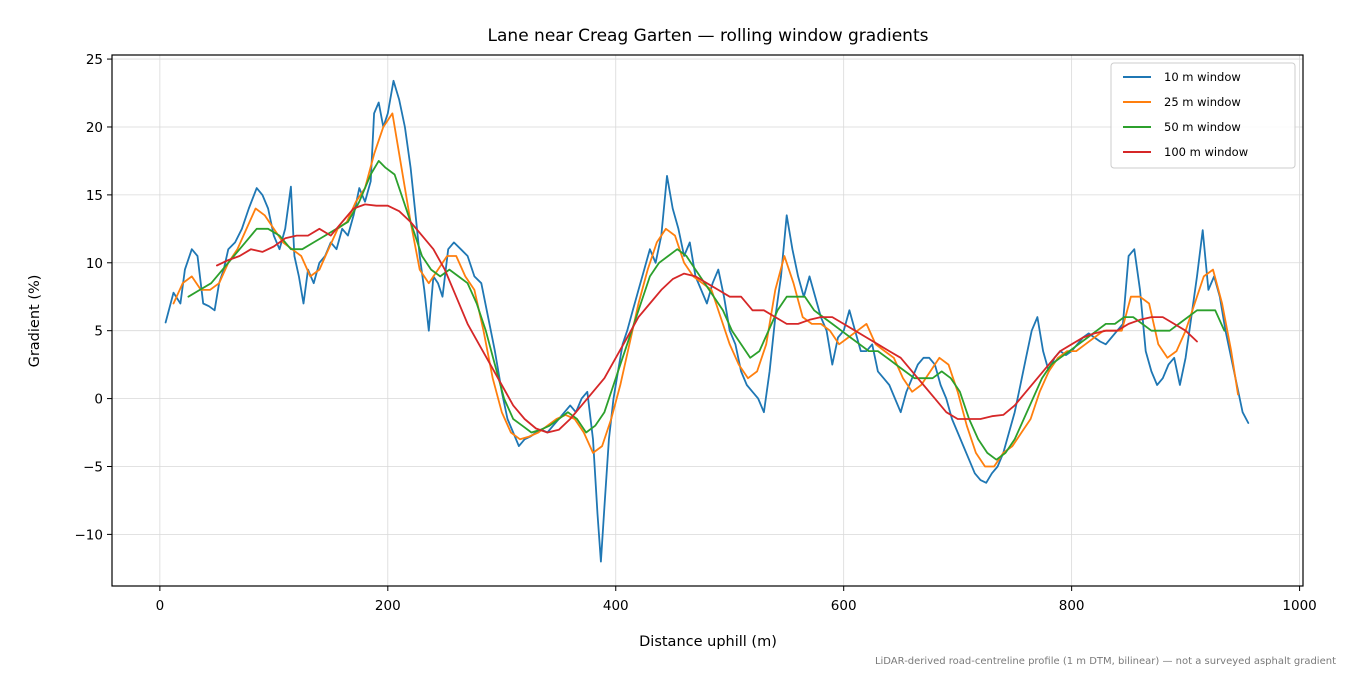  I want to click on x-tick-label: 400, so click(616, 606).